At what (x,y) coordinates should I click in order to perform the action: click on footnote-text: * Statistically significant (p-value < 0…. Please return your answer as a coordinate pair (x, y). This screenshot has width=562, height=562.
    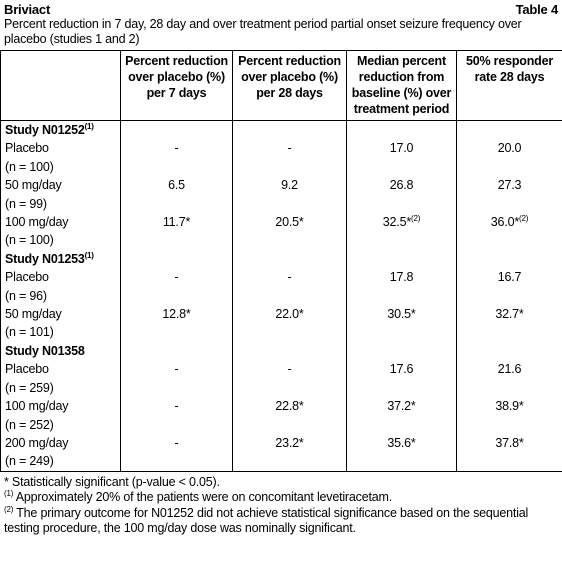
    Looking at the image, I should click on (112, 481).